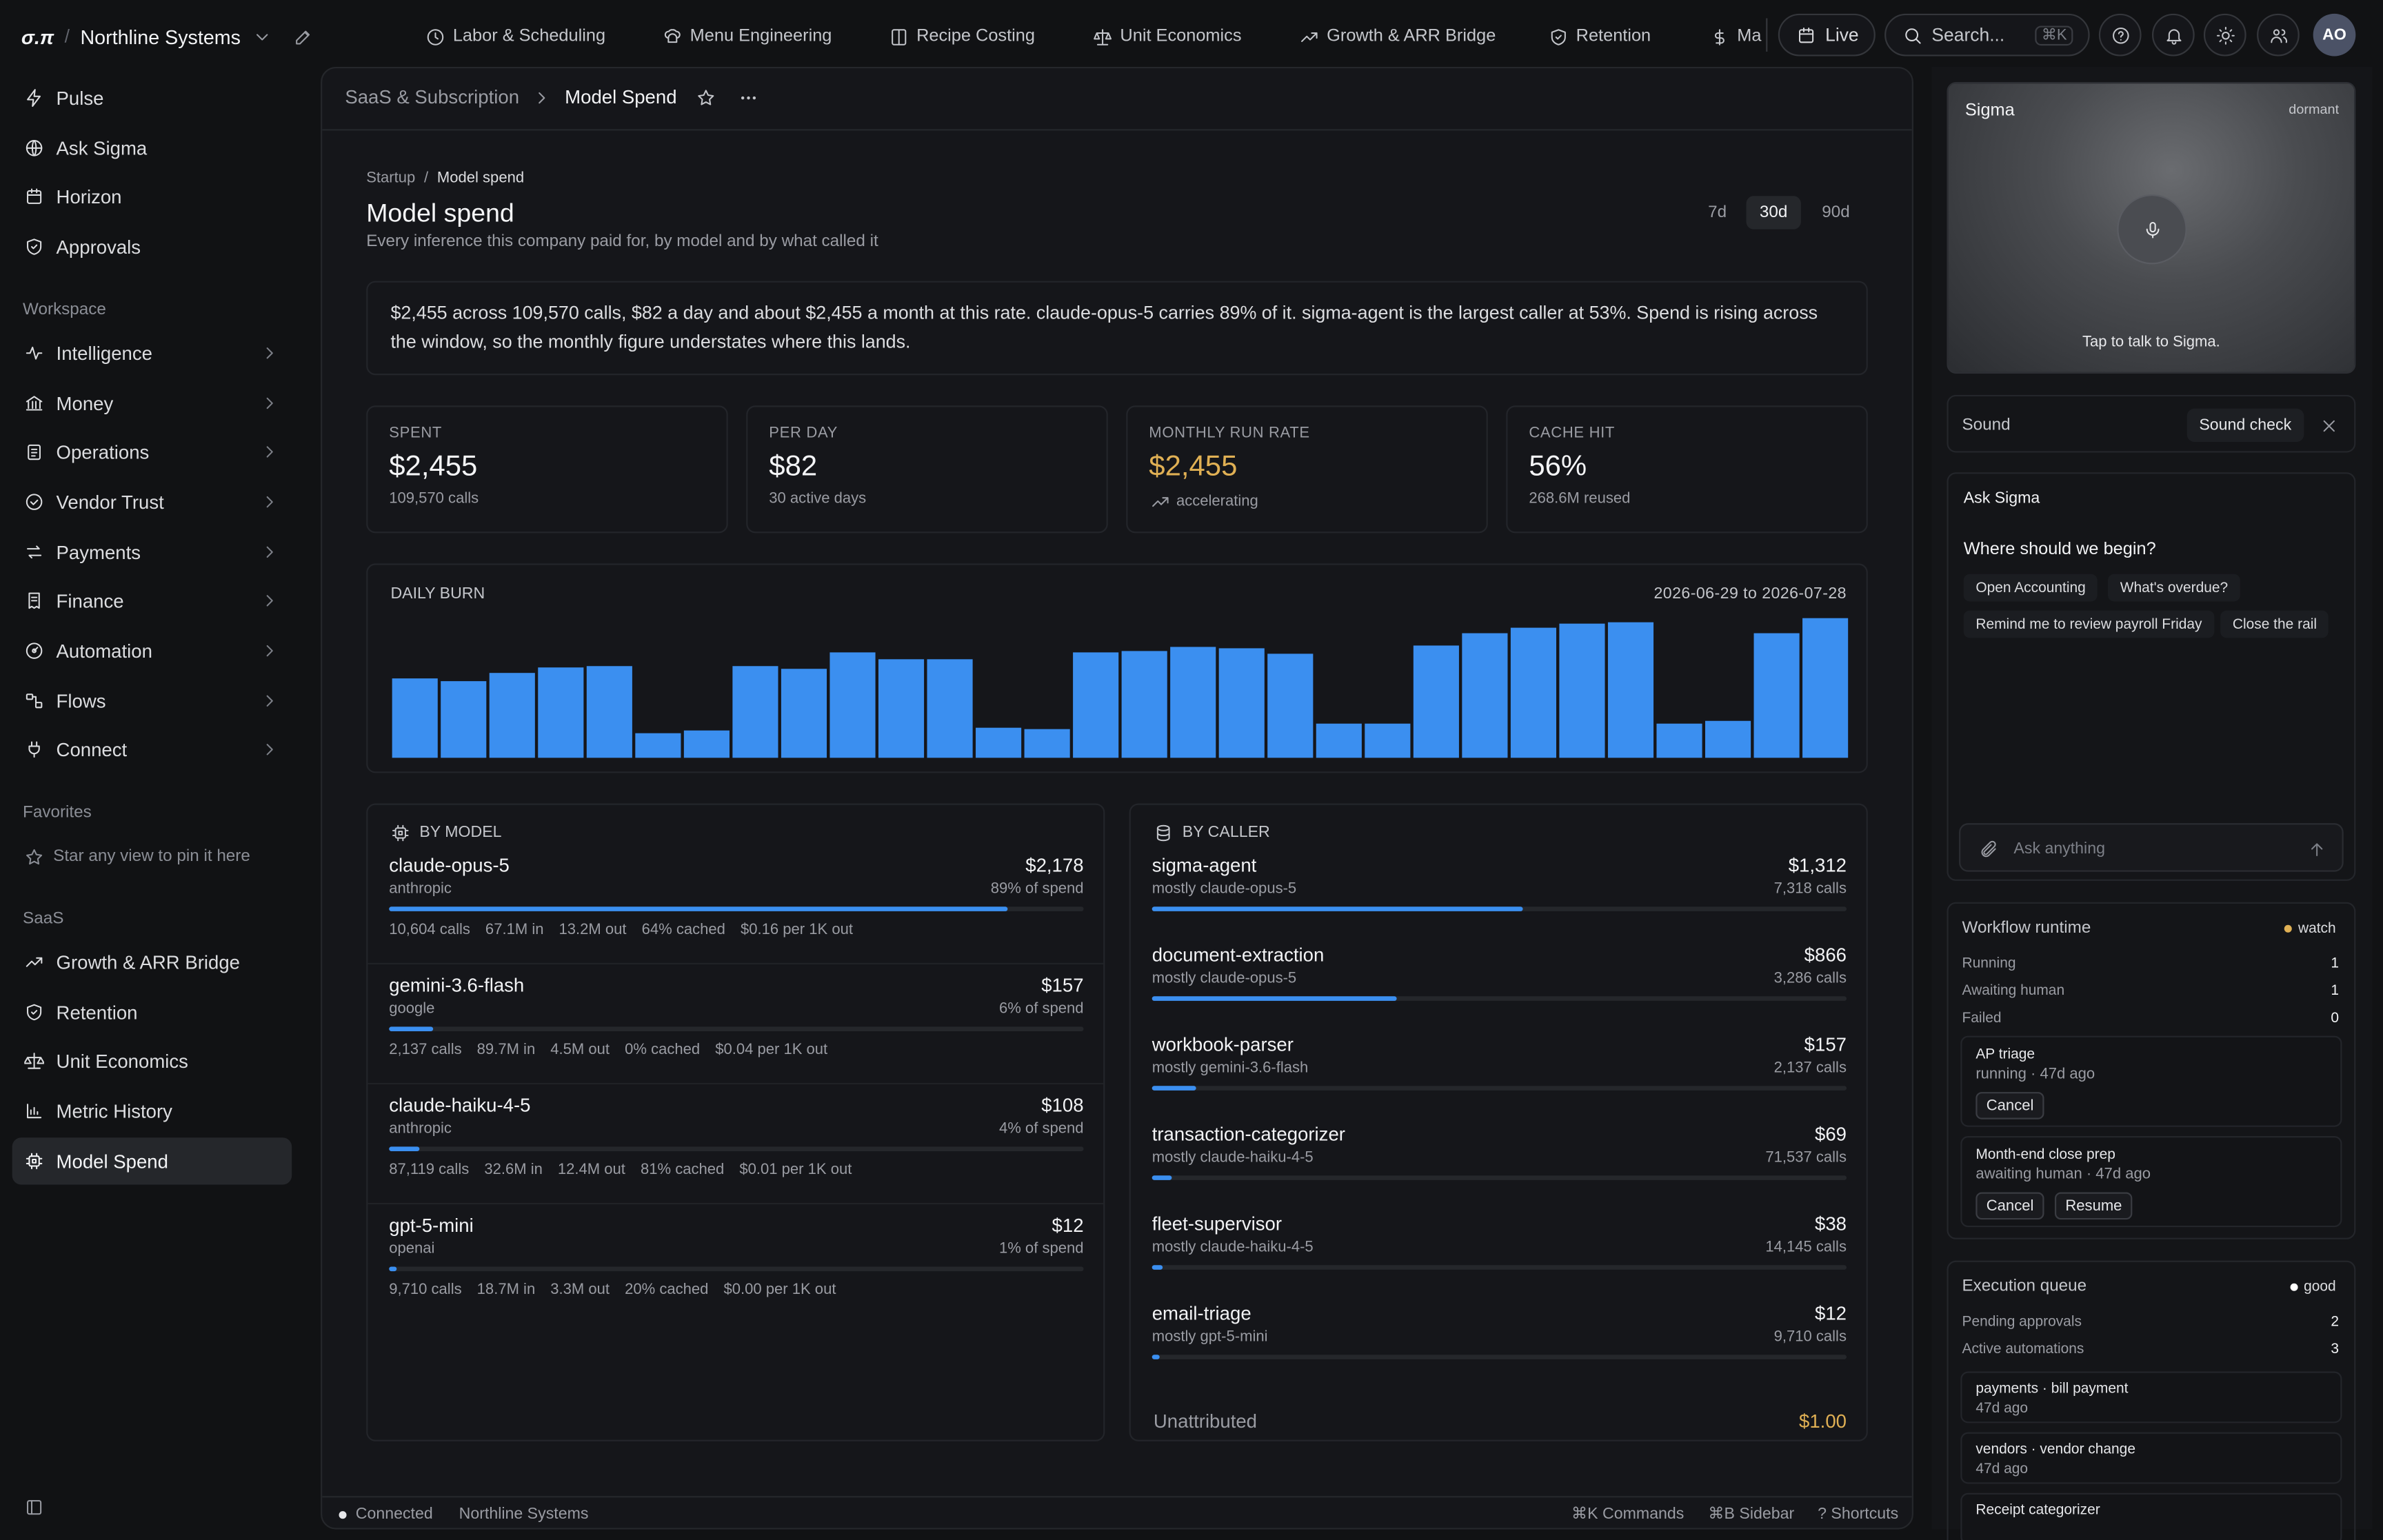  What do you see at coordinates (460, 1106) in the screenshot?
I see `model-name: claude-haiku-4-5` at bounding box center [460, 1106].